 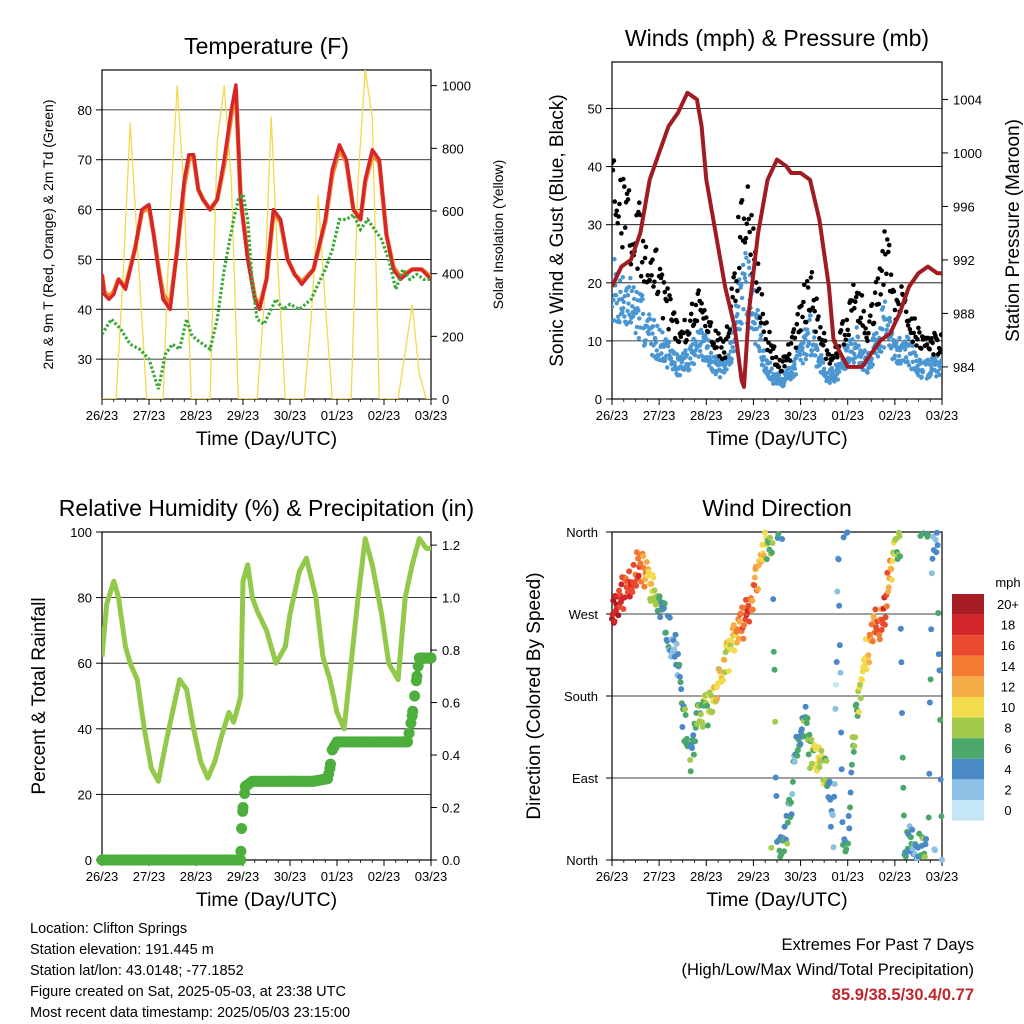 I want to click on y2-tick-label: 1.2, so click(x=451, y=545).